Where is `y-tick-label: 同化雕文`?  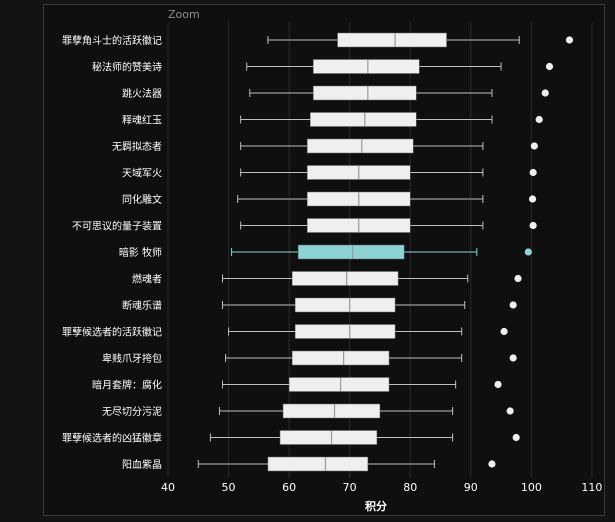 y-tick-label: 同化雕文 is located at coordinates (142, 199).